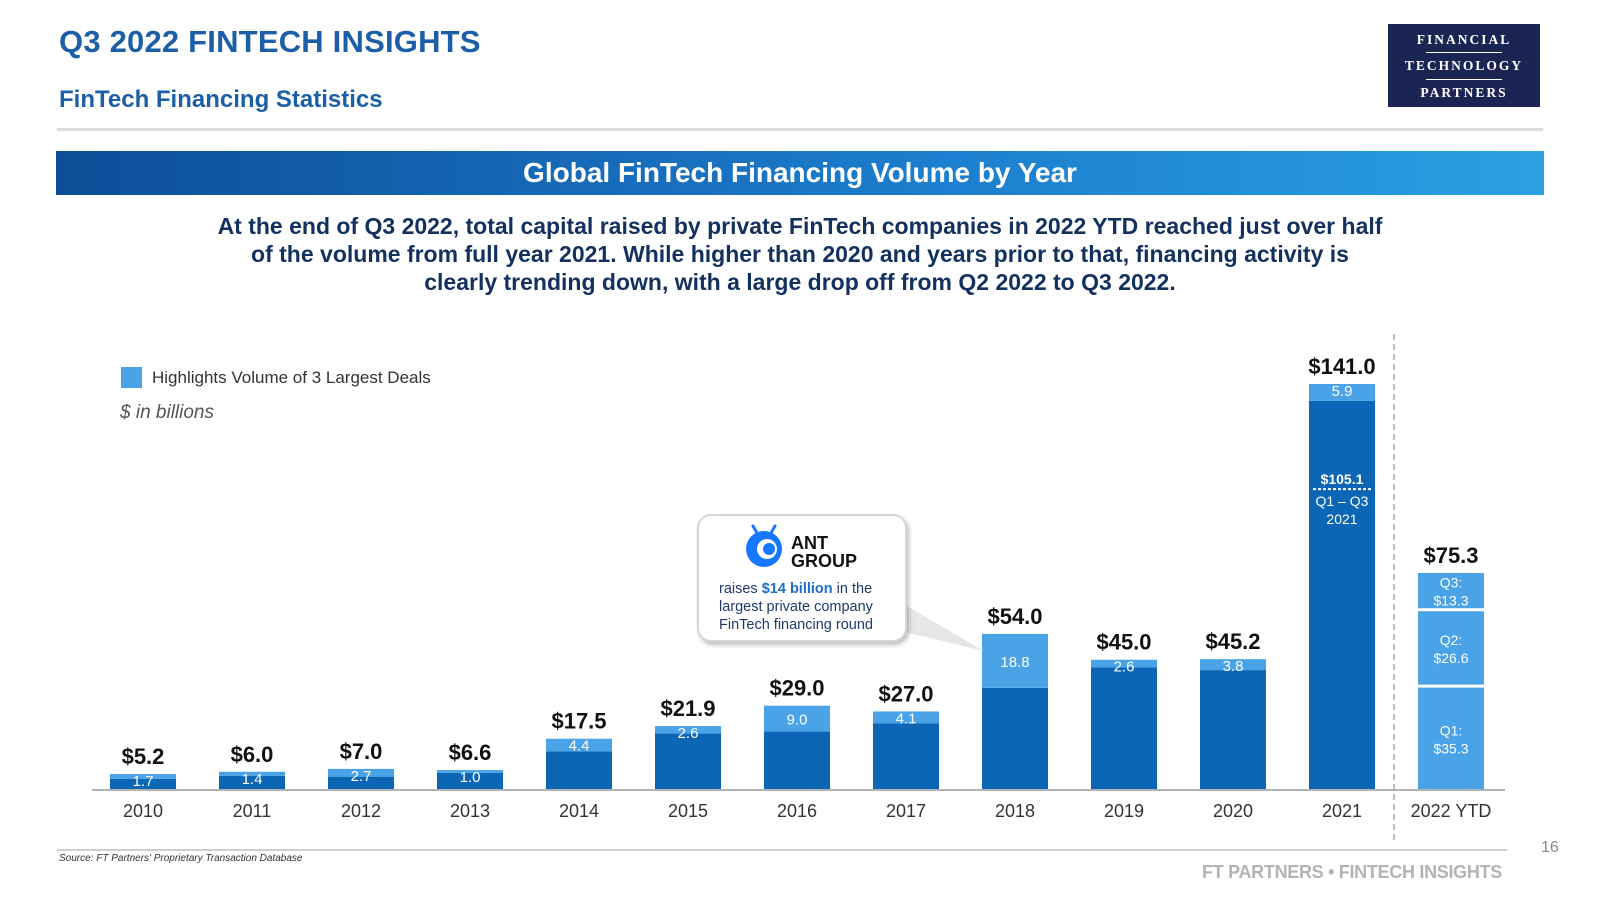  What do you see at coordinates (470, 771) in the screenshot?
I see `bar-largest-deals-2013` at bounding box center [470, 771].